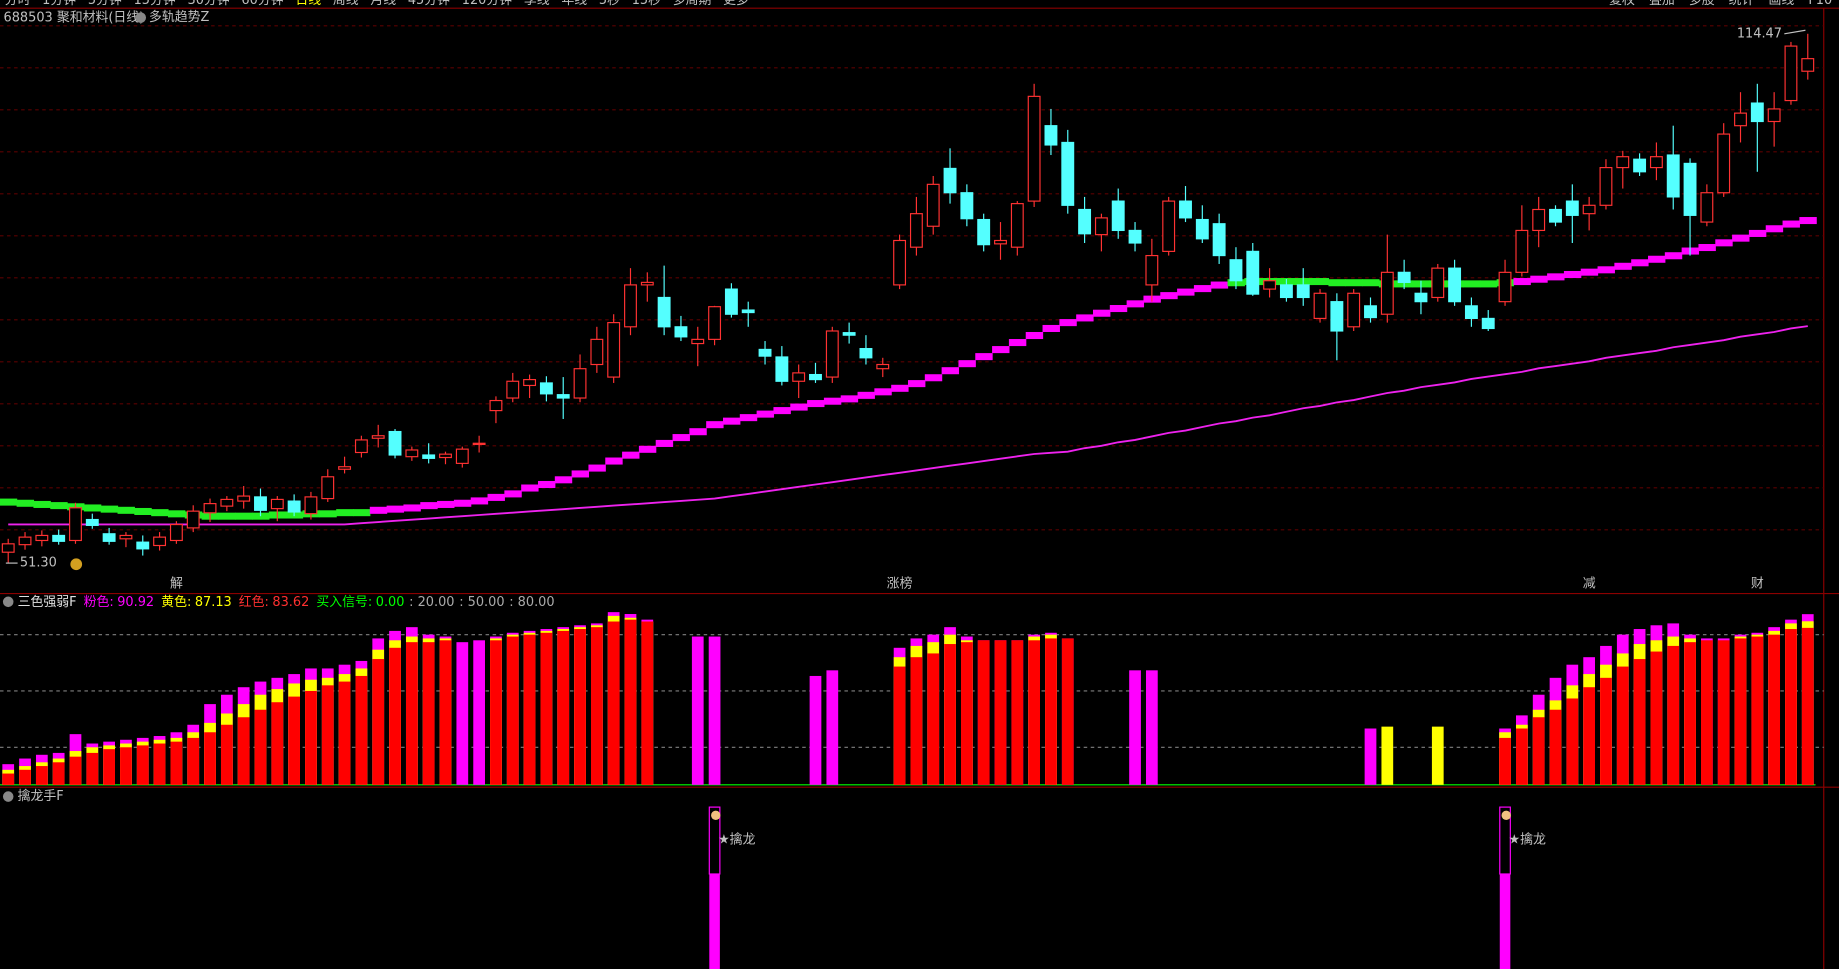 The width and height of the screenshot is (1839, 969). I want to click on toolbar-item: 复权, so click(1622, 4).